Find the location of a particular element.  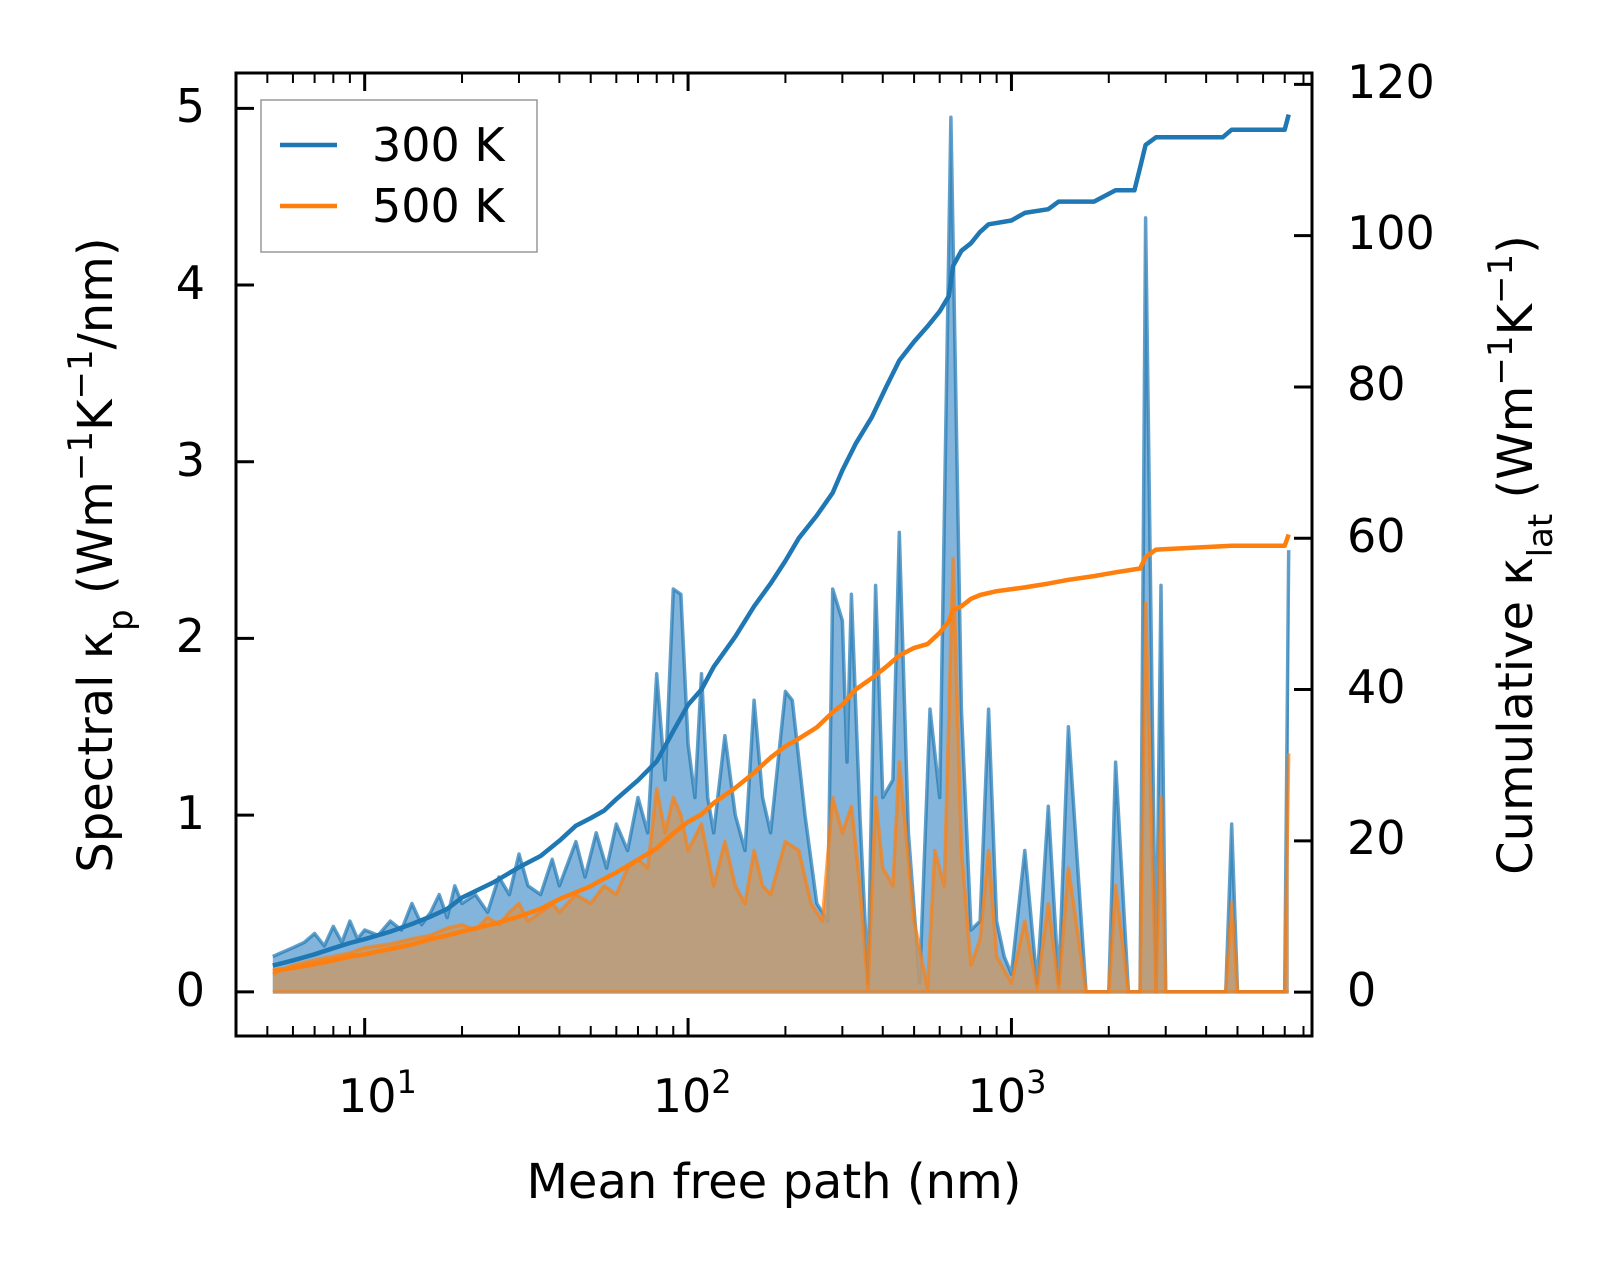

x-axis-label: Mean free path (nm) is located at coordinates (774, 1182).